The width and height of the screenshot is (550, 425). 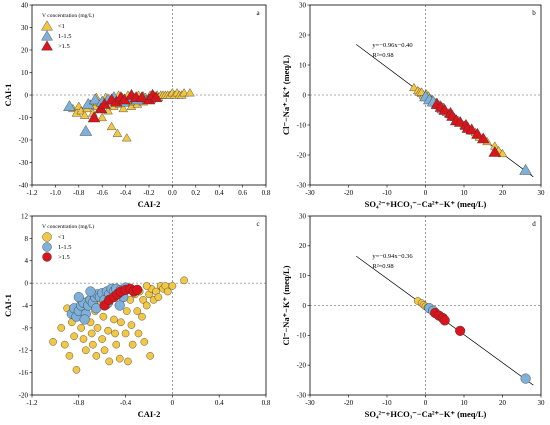 What do you see at coordinates (172, 193) in the screenshot?
I see `x-tick-label: 0.0` at bounding box center [172, 193].